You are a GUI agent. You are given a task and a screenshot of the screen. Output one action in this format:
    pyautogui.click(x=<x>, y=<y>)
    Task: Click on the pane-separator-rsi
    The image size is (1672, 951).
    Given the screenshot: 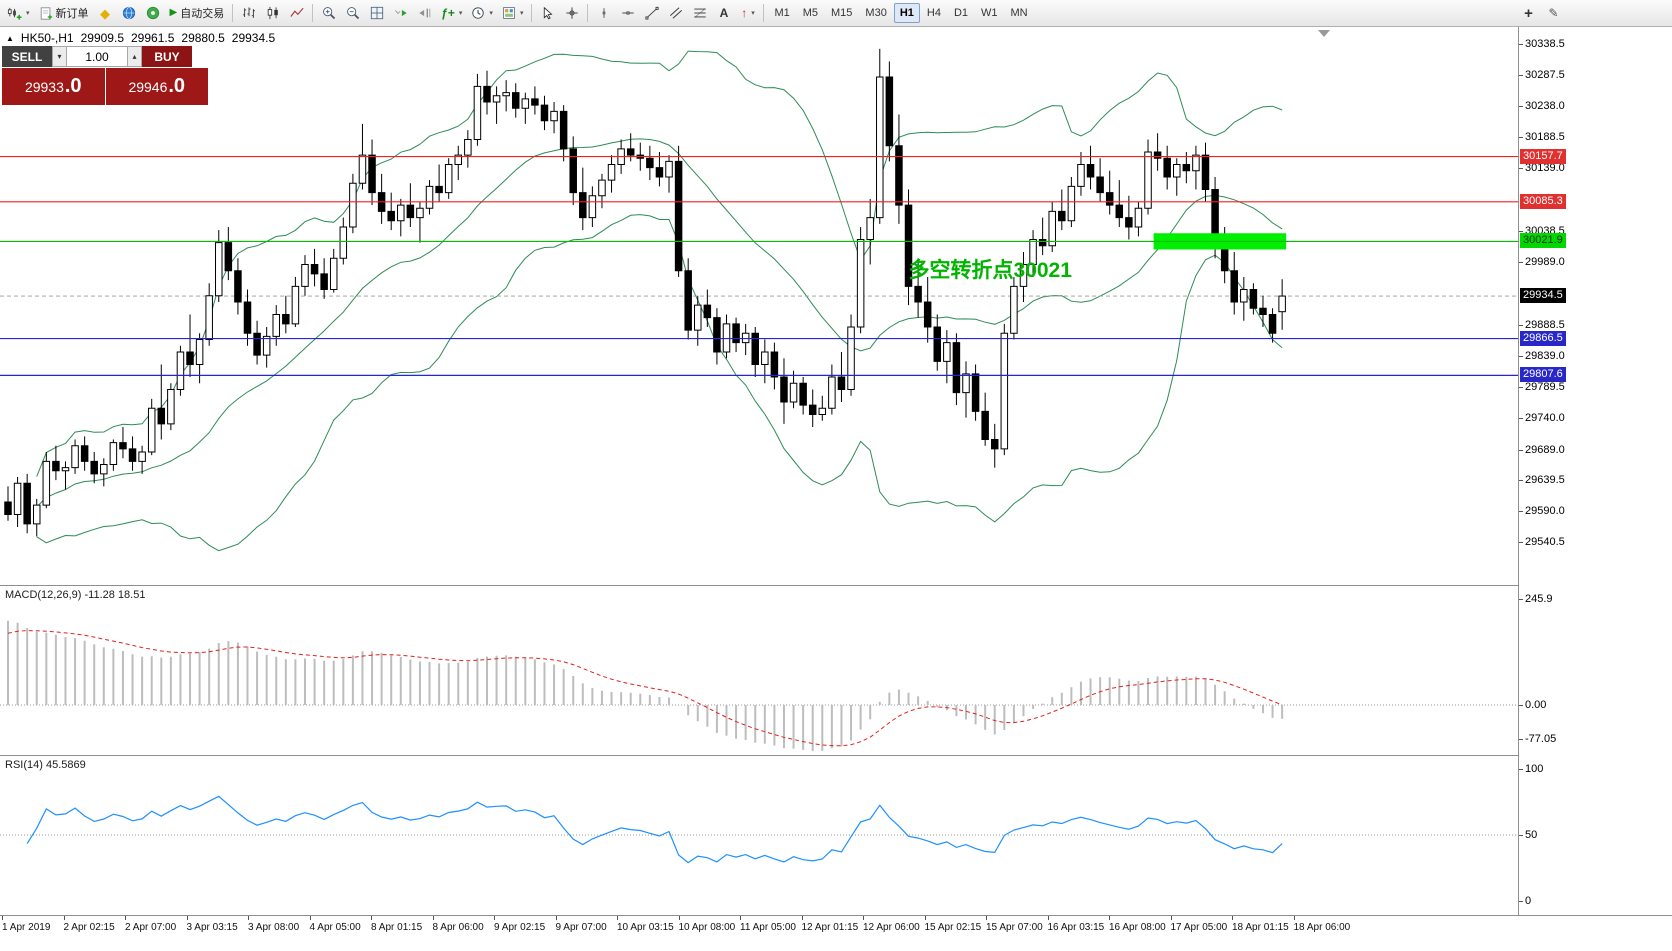 What is the action you would take?
    pyautogui.click(x=836, y=755)
    